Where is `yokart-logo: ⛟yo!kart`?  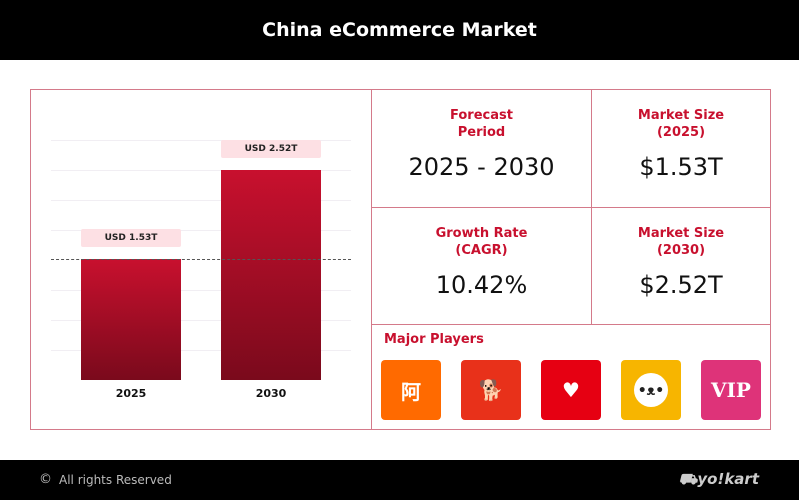
yokart-logo: ⛟yo!kart is located at coordinates (718, 479).